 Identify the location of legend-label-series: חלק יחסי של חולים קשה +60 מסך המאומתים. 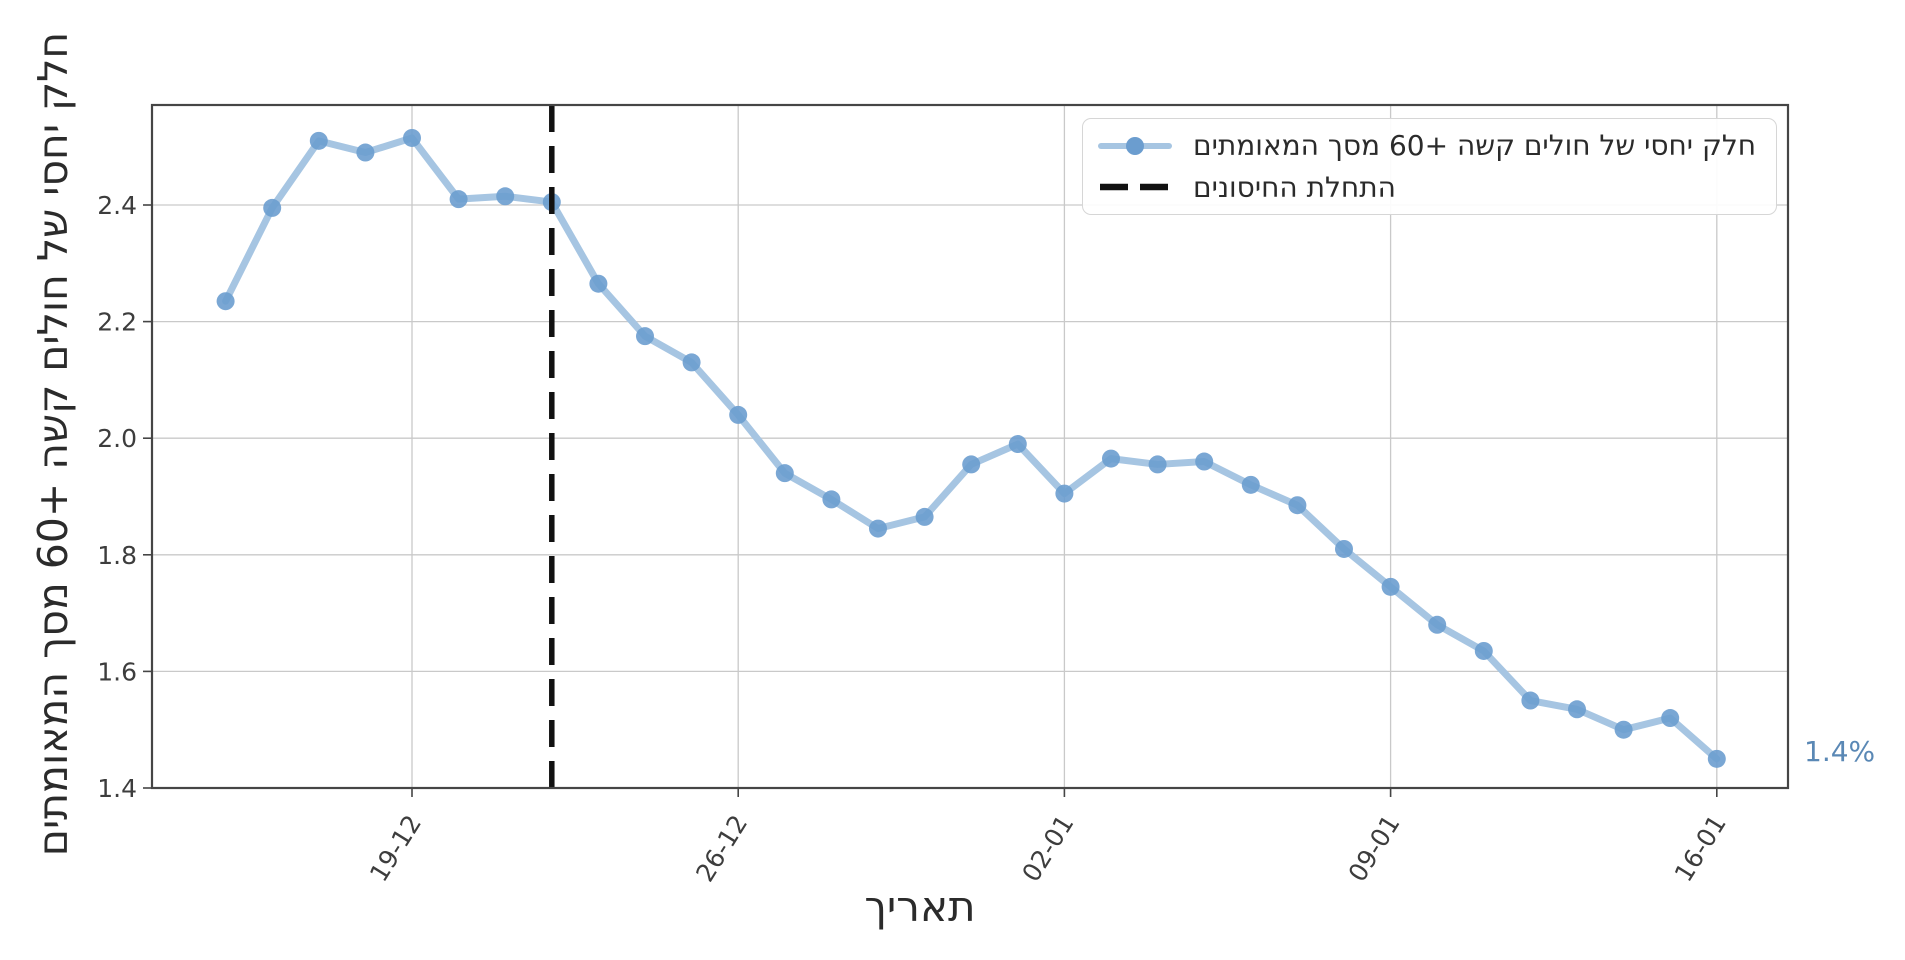
(1475, 146).